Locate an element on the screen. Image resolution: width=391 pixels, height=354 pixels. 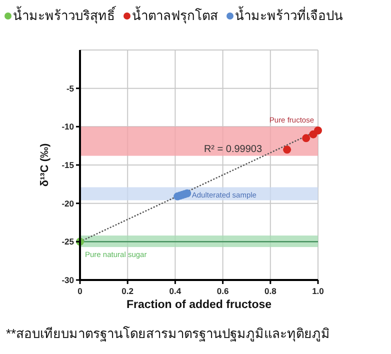
x-tick-label: 0 is located at coordinates (80, 291).